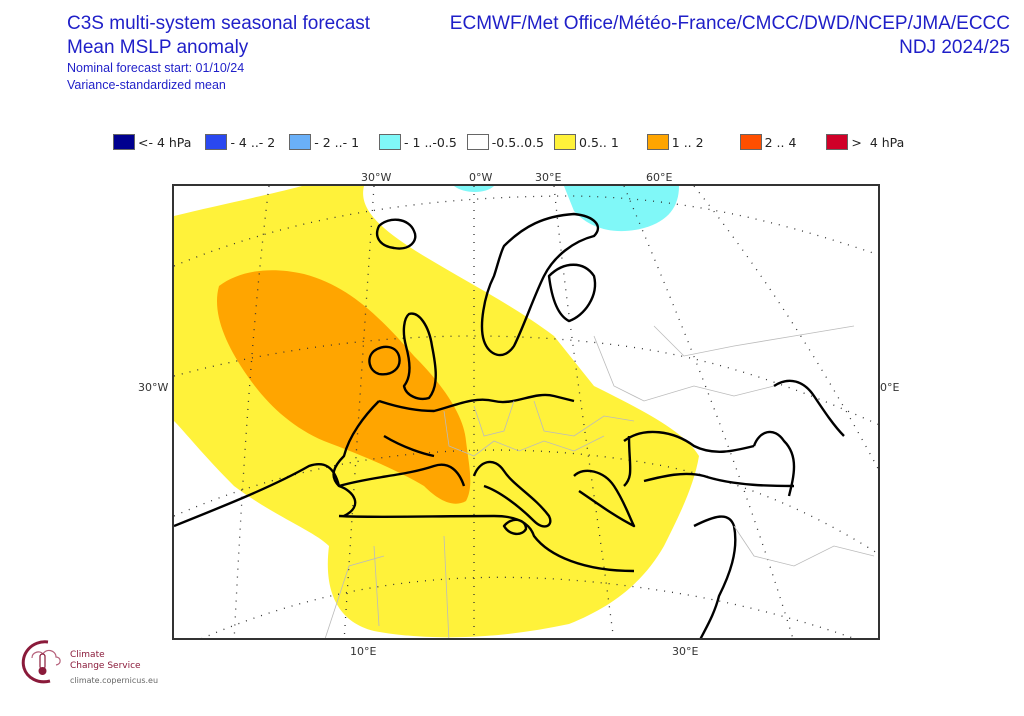  What do you see at coordinates (114, 680) in the screenshot?
I see `logo-url: climate.copernicus.eu` at bounding box center [114, 680].